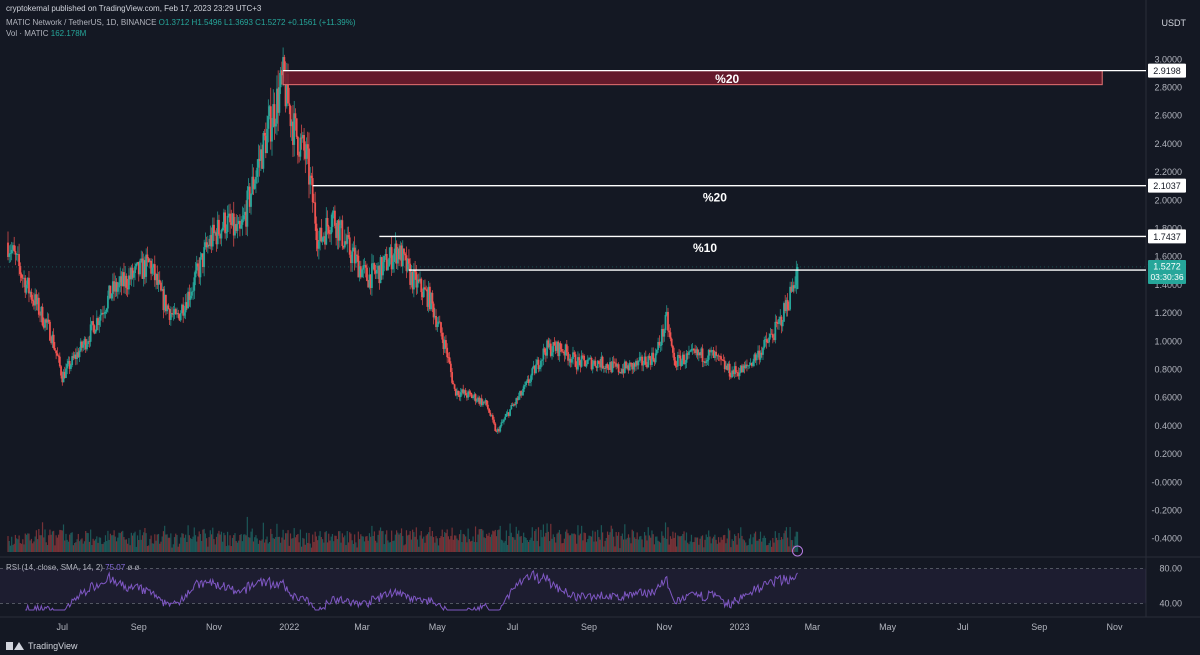  What do you see at coordinates (289, 627) in the screenshot?
I see `time-tick-label: 2022` at bounding box center [289, 627].